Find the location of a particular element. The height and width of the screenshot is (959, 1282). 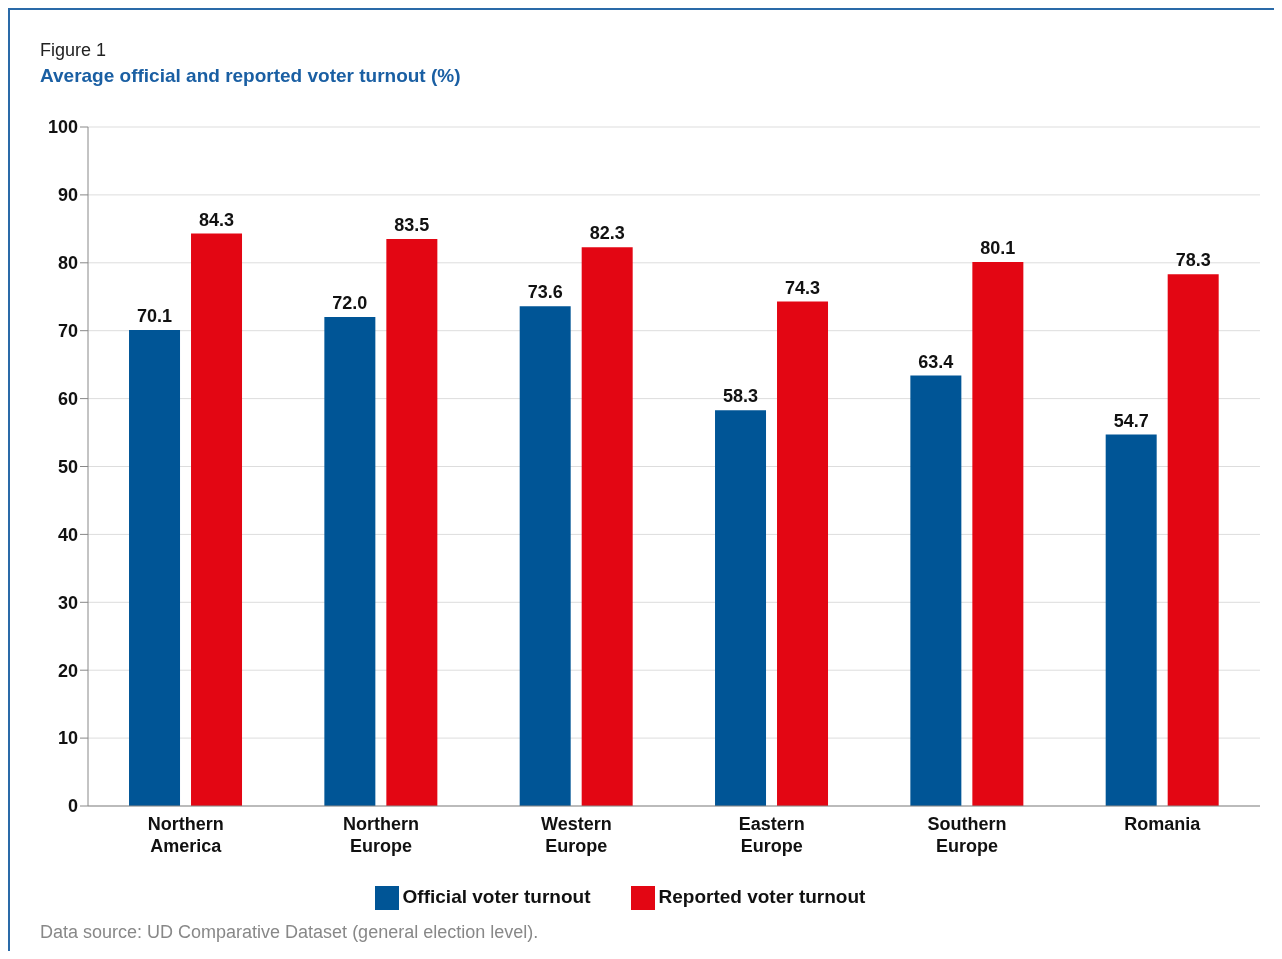

y-tick-label: 0 is located at coordinates (72, 806).